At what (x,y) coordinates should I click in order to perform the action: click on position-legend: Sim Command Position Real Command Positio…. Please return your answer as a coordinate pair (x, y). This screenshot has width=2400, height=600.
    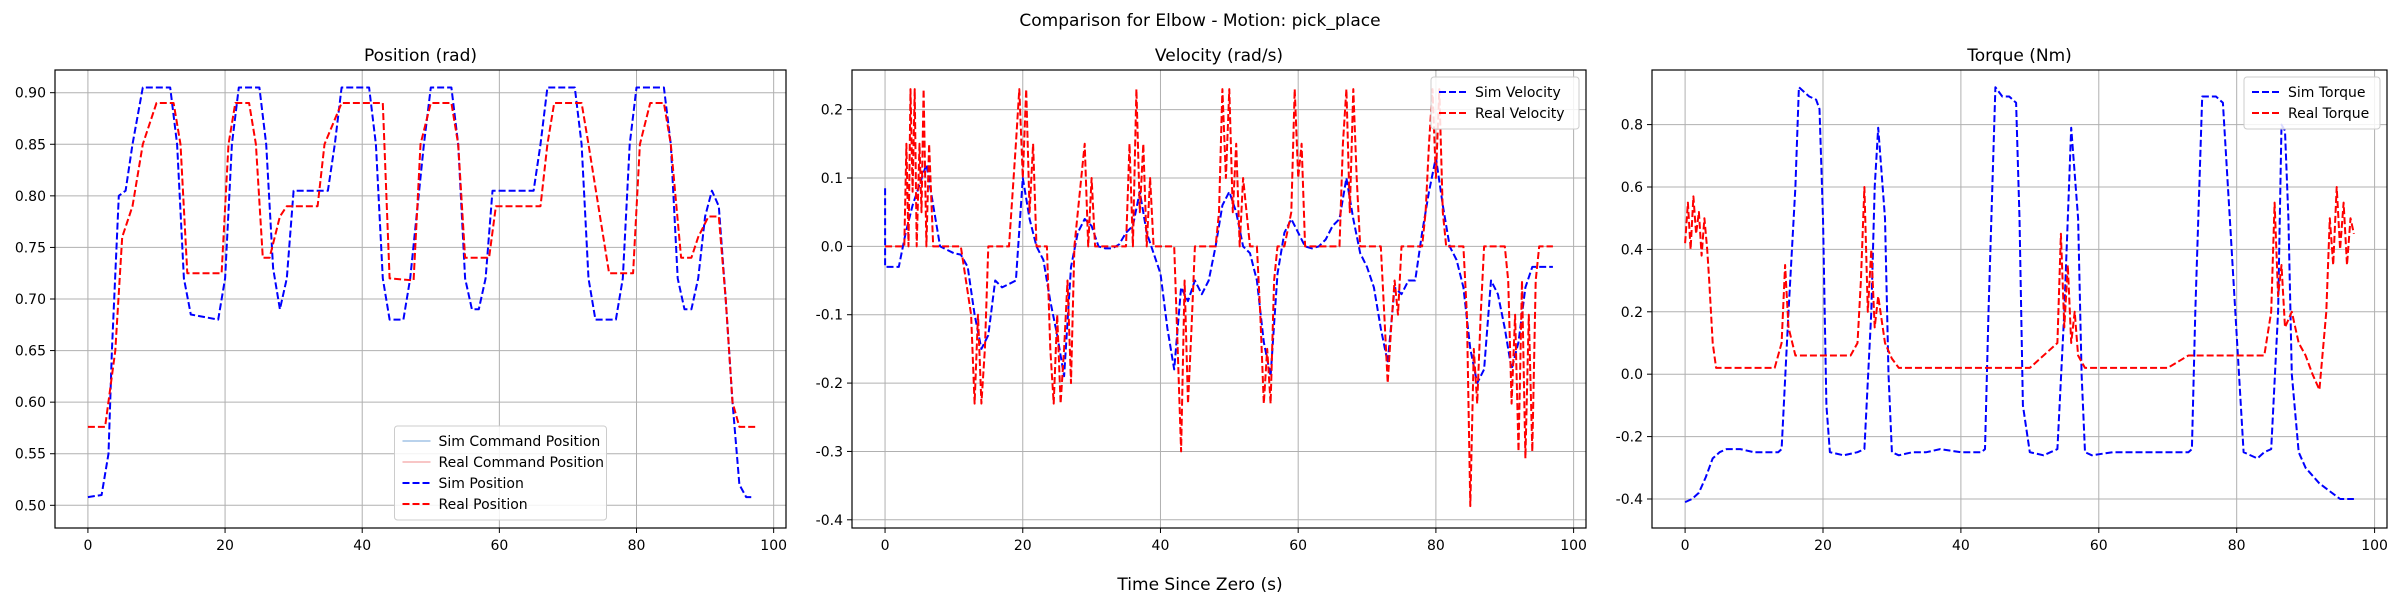
    Looking at the image, I should click on (500, 473).